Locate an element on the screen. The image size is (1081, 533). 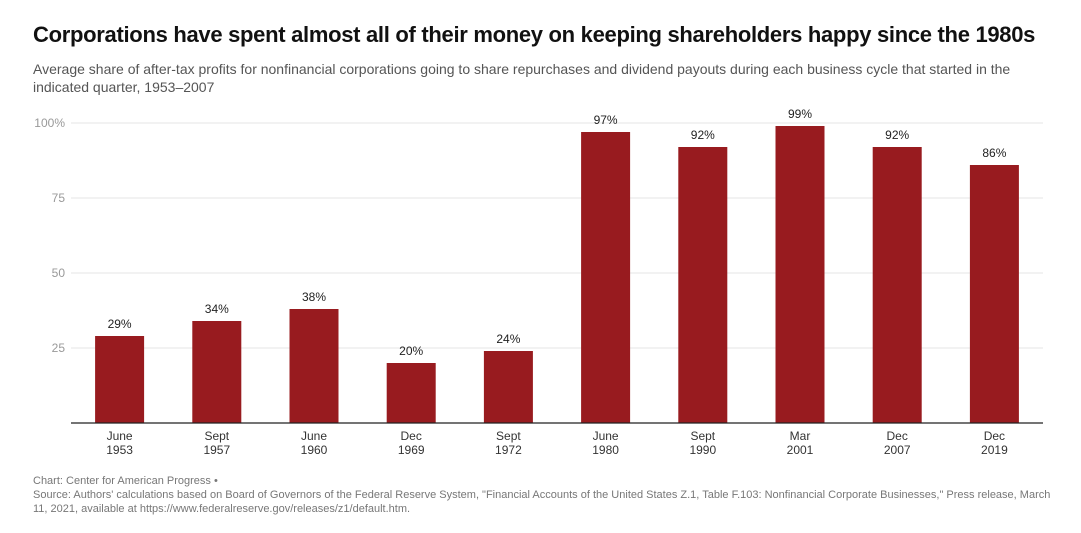
data-label: 24% is located at coordinates (508, 339).